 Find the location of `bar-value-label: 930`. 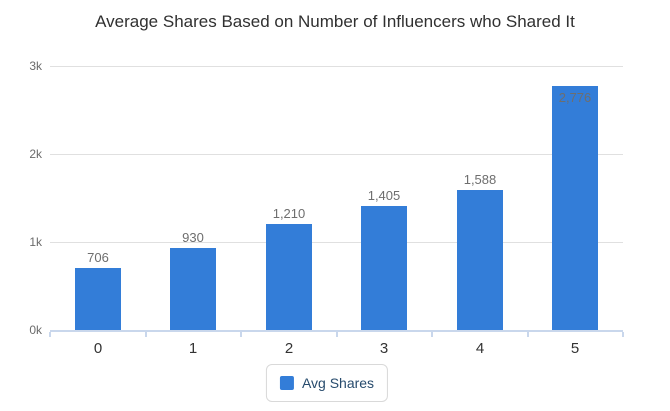

bar-value-label: 930 is located at coordinates (193, 237).